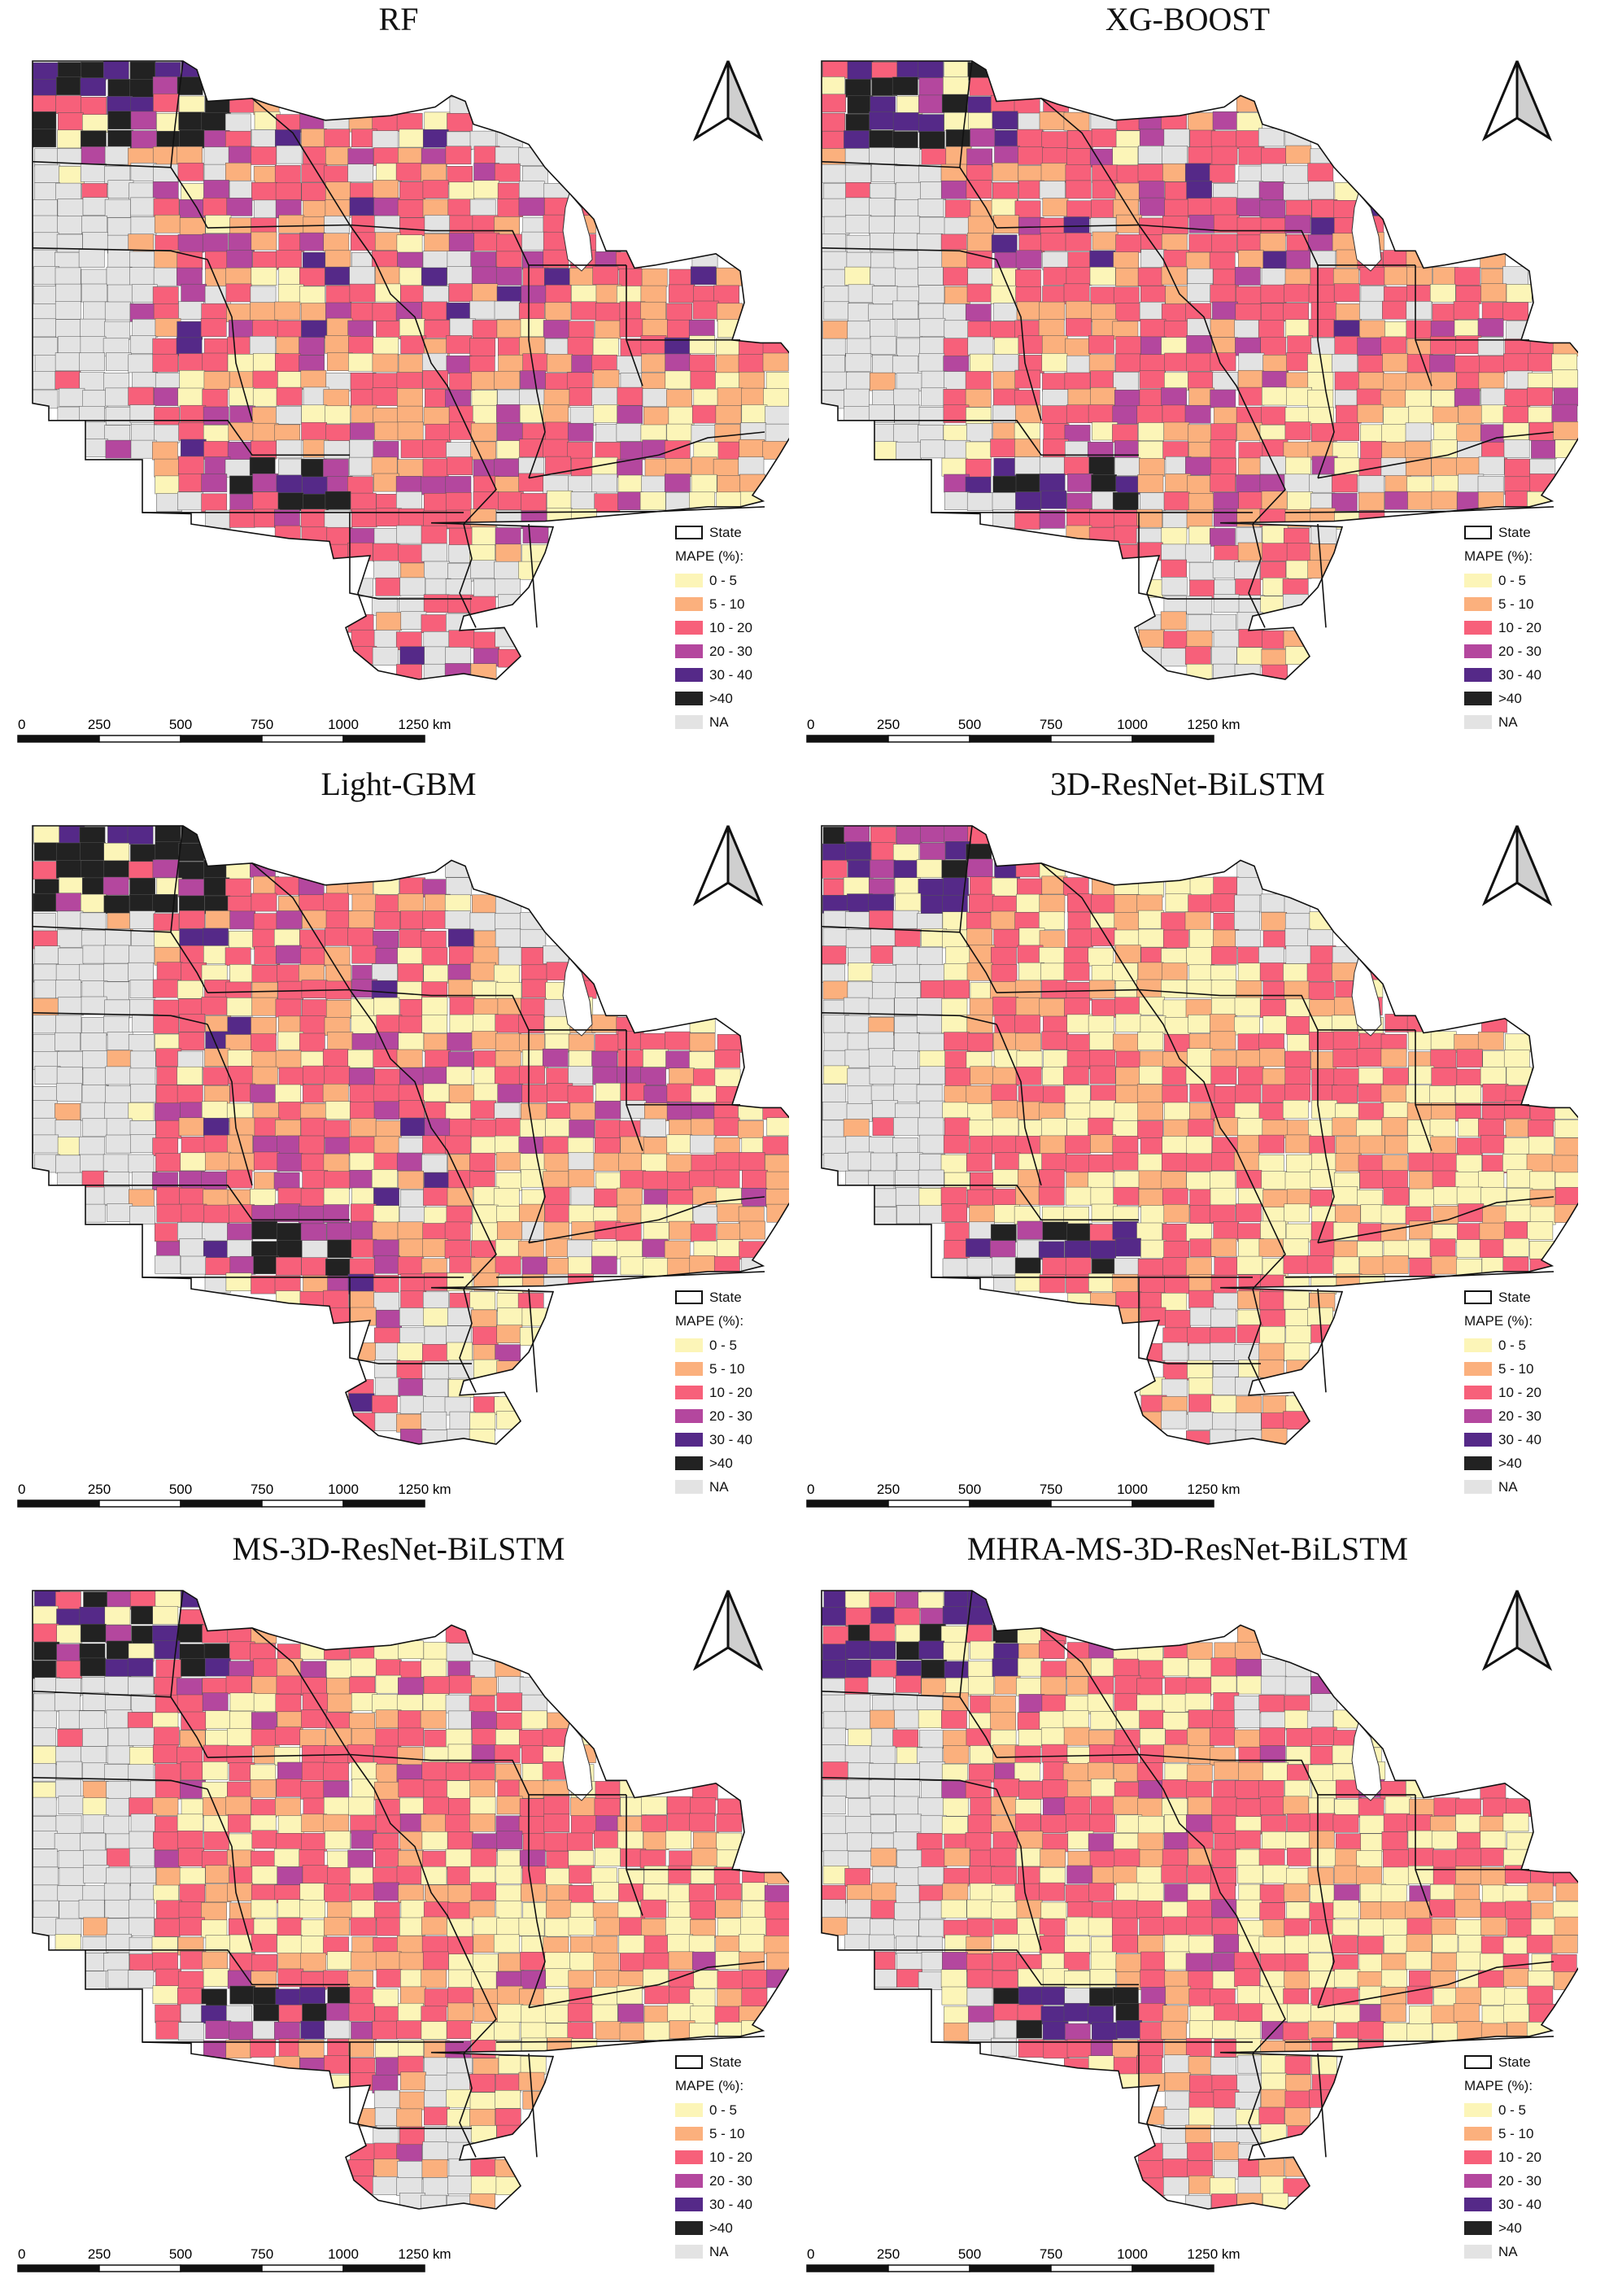  Describe the element at coordinates (1510, 698) in the screenshot. I see `legend-label: >40` at that location.